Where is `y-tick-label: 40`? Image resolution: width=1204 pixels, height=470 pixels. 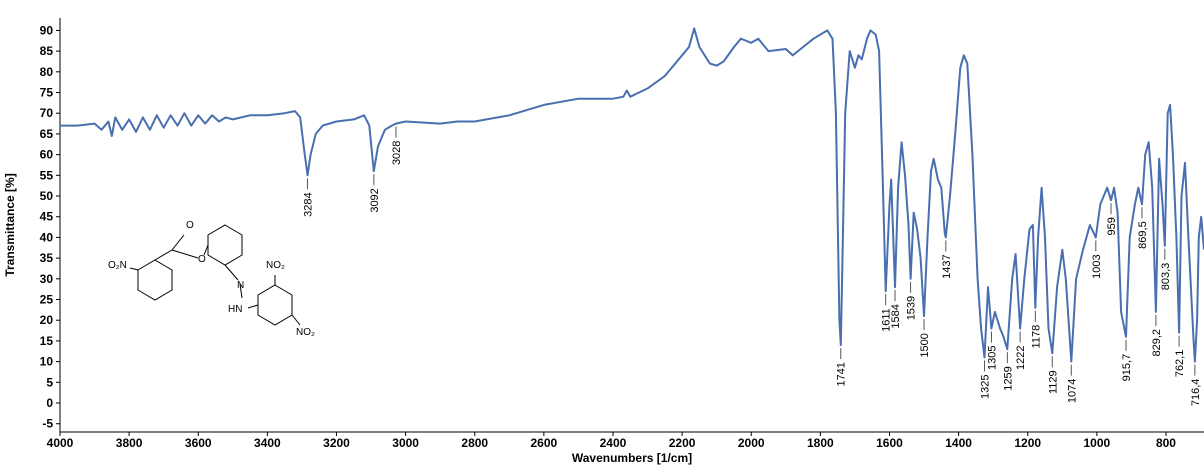 y-tick-label: 40 is located at coordinates (47, 237).